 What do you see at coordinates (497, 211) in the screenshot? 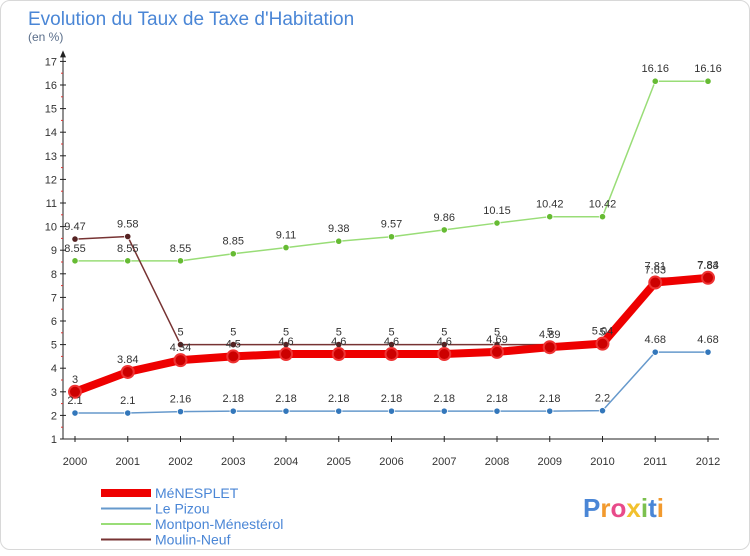
I see `data-label: 10.15` at bounding box center [497, 211].